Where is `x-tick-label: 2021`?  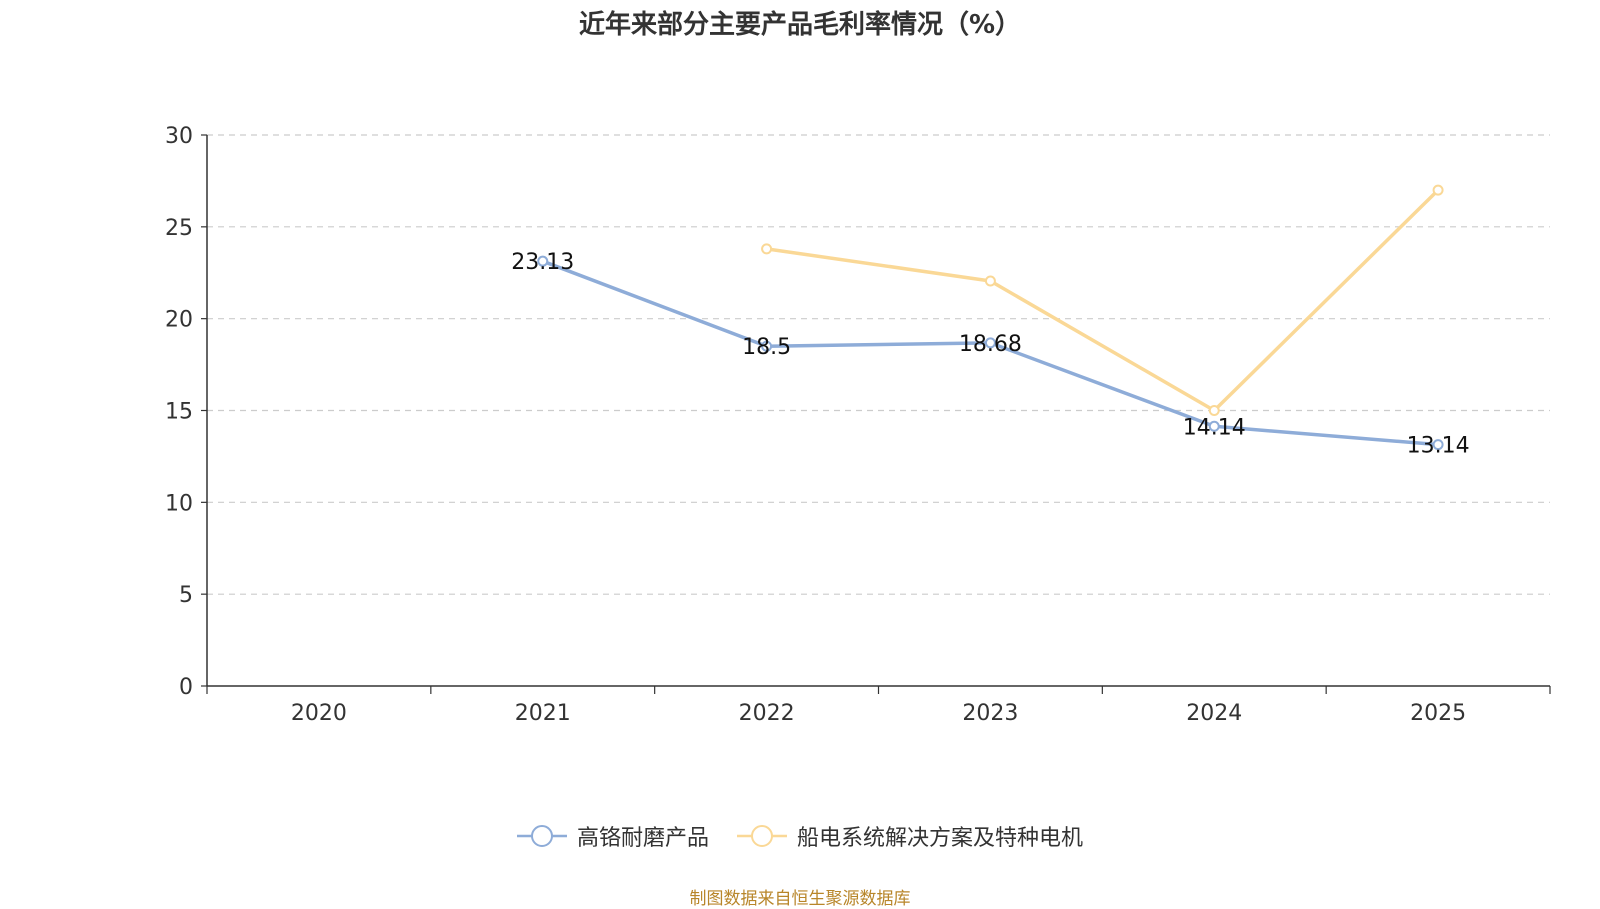 x-tick-label: 2021 is located at coordinates (543, 713).